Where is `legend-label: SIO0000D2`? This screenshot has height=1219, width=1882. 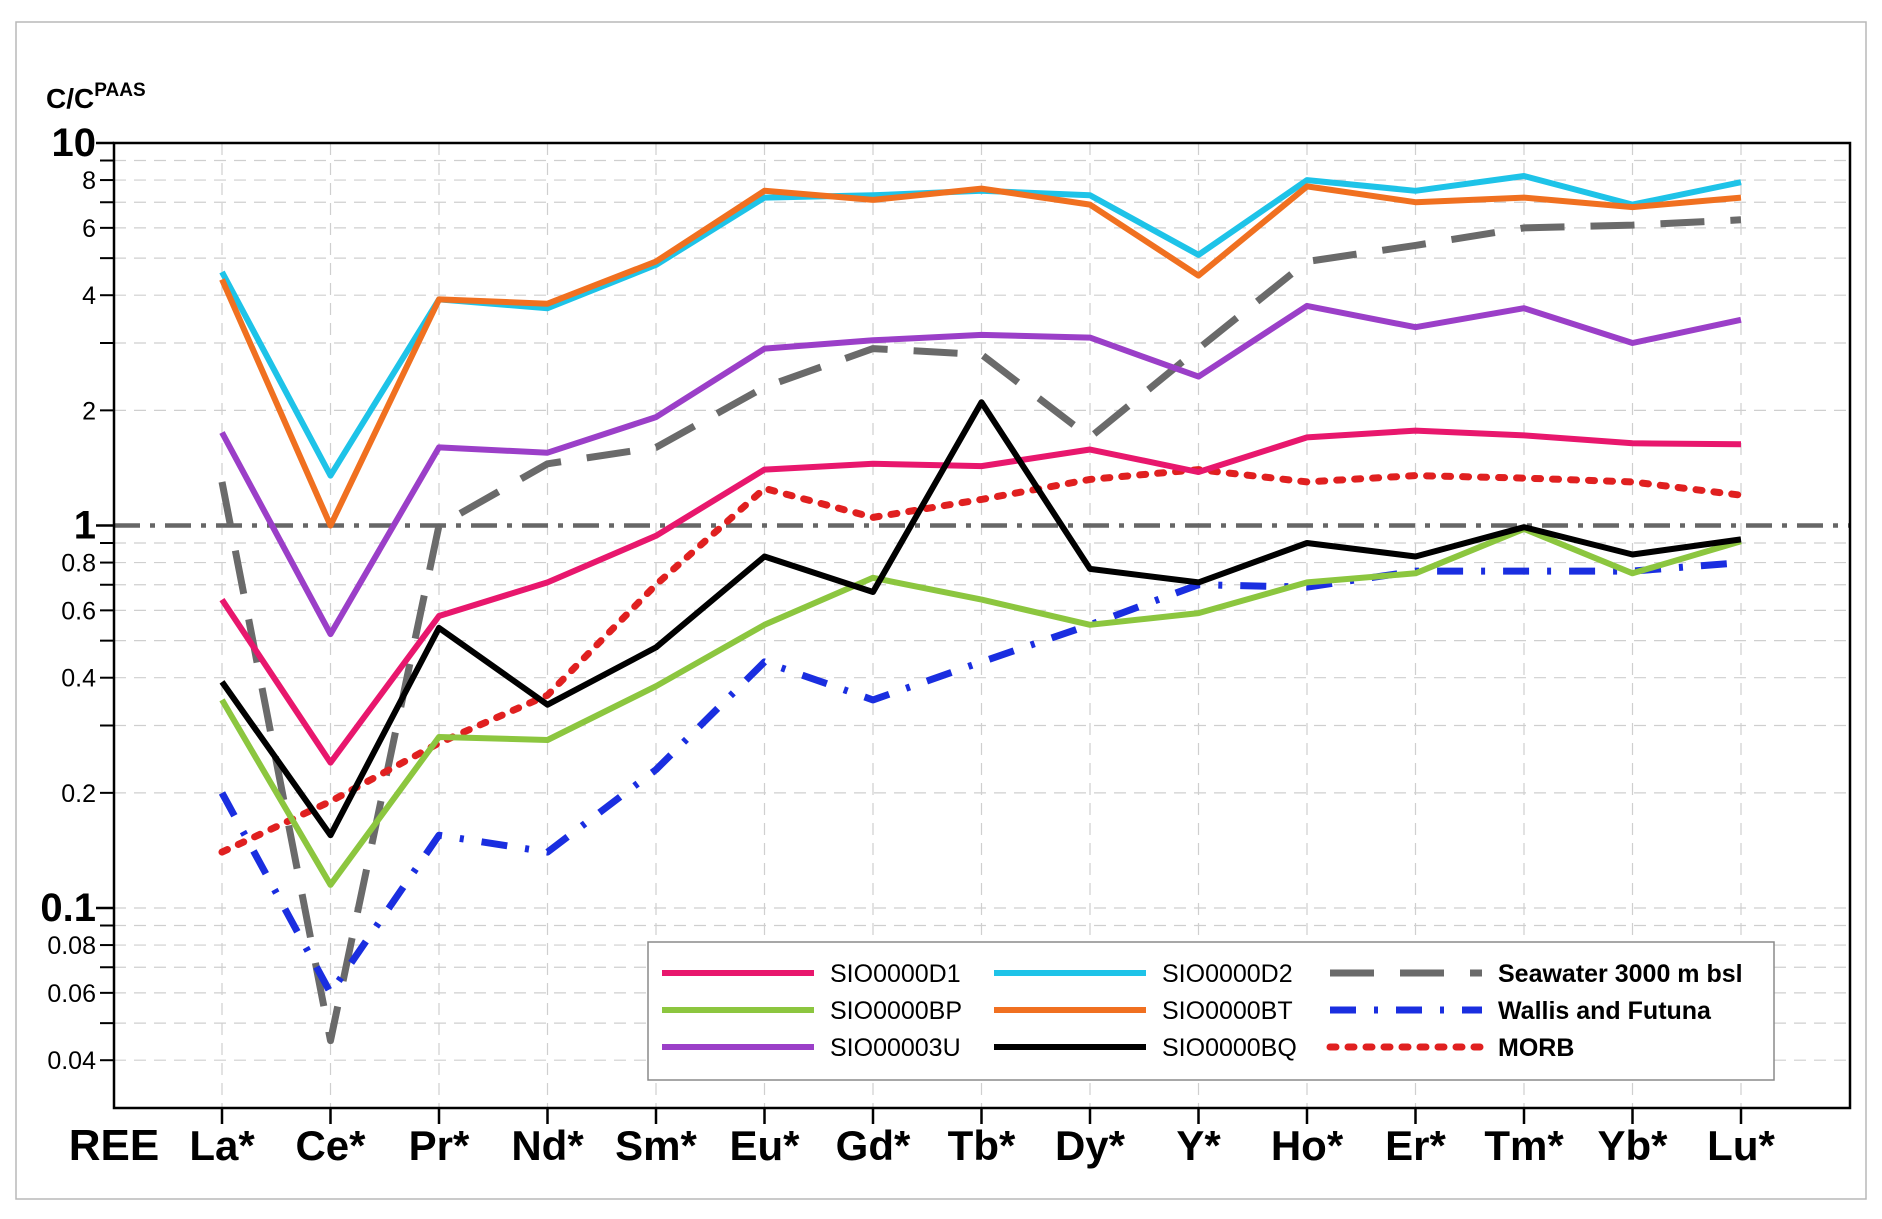
legend-label: SIO0000D2 is located at coordinates (1227, 974).